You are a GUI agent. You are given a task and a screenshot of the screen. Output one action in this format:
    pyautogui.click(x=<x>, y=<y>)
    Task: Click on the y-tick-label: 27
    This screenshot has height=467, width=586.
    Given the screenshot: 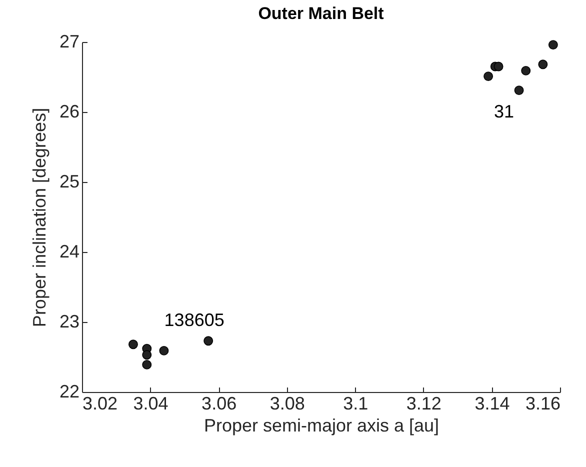 What is the action you would take?
    pyautogui.click(x=69, y=42)
    